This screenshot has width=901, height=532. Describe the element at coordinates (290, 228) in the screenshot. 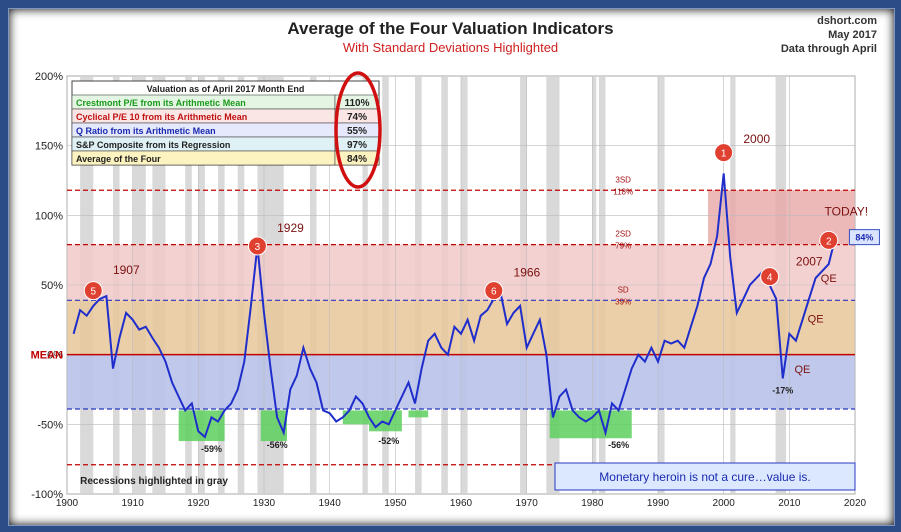

I see `marker-label: 1929` at that location.